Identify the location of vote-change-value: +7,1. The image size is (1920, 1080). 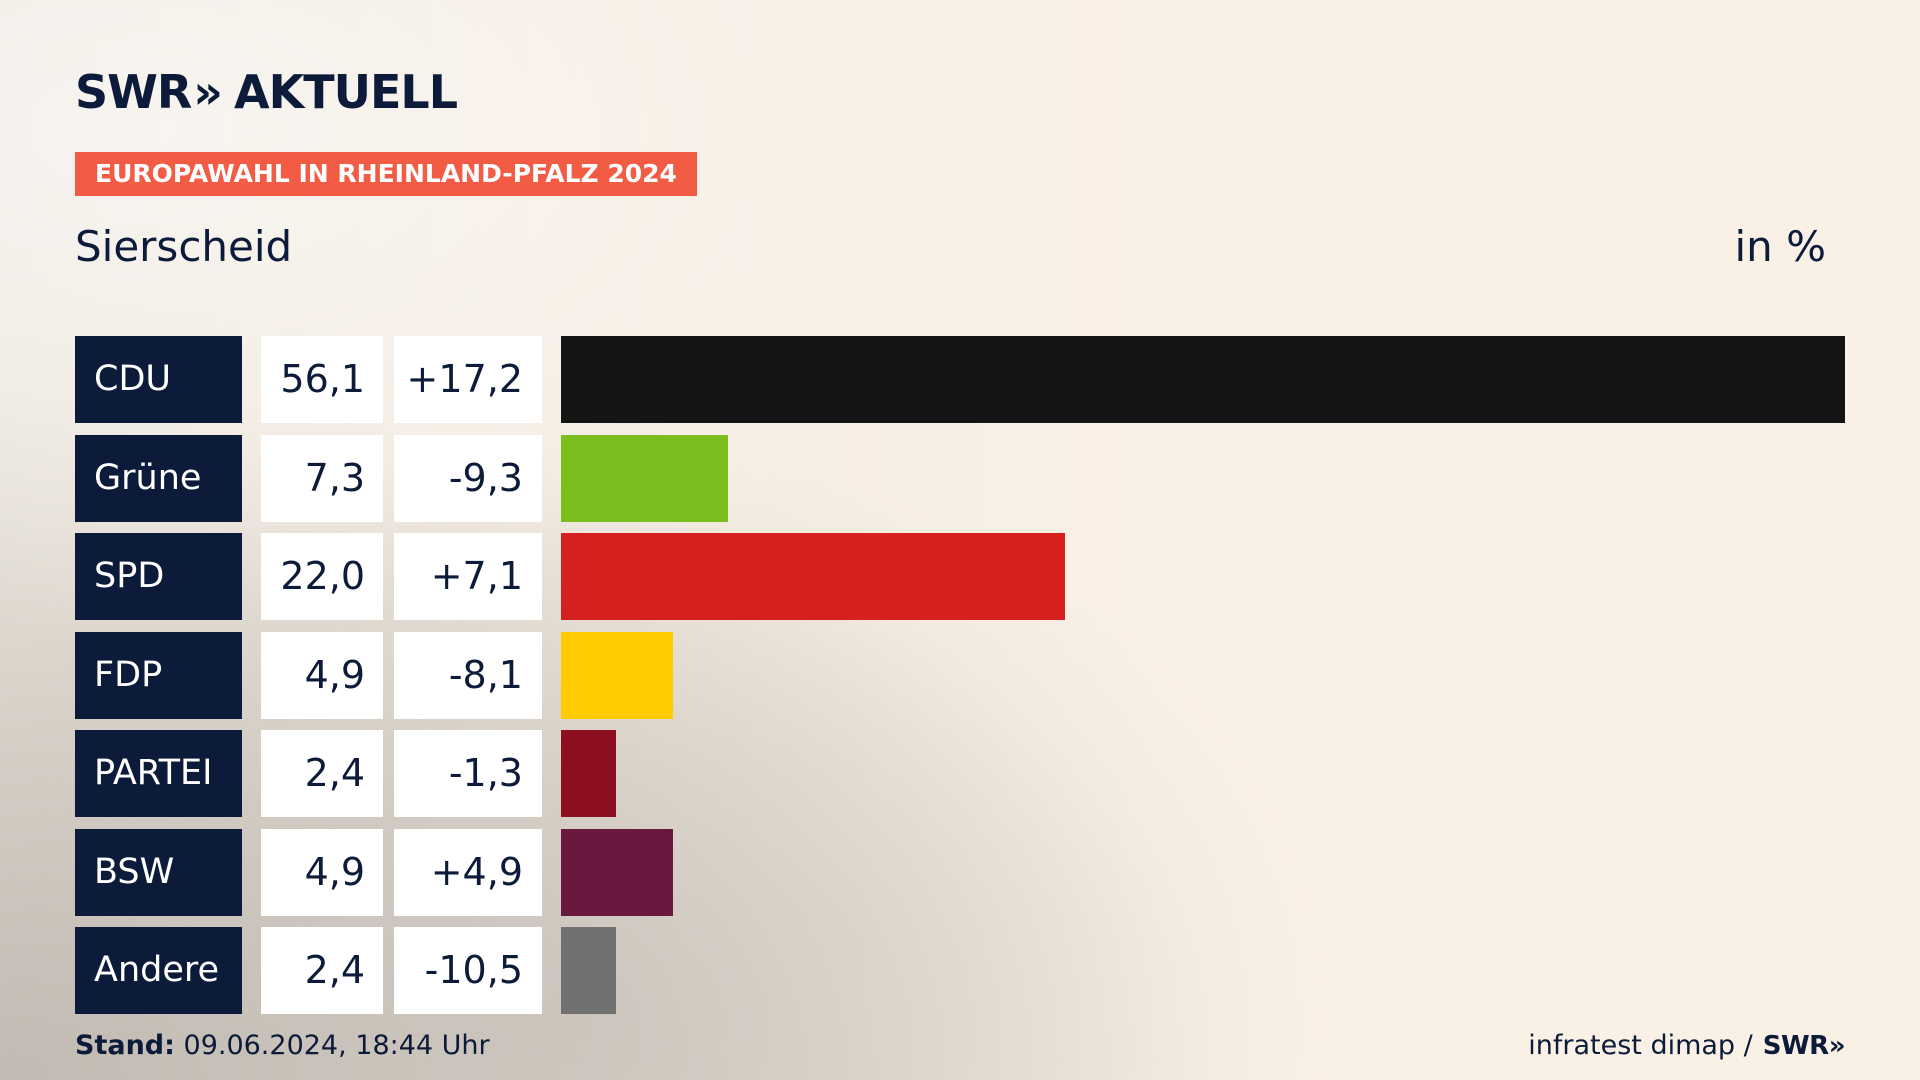
(468, 576).